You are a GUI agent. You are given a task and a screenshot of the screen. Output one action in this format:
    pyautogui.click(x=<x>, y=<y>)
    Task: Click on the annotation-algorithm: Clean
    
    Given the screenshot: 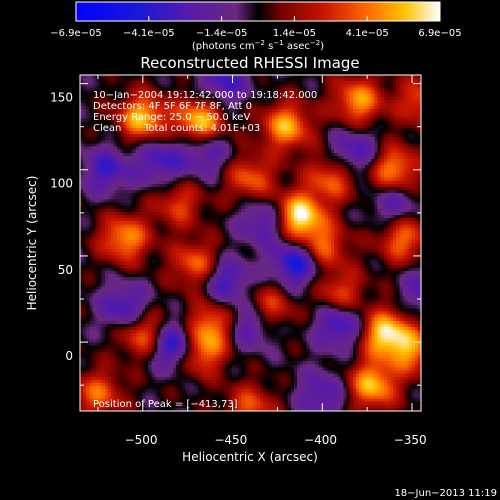 What is the action you would take?
    pyautogui.click(x=107, y=128)
    